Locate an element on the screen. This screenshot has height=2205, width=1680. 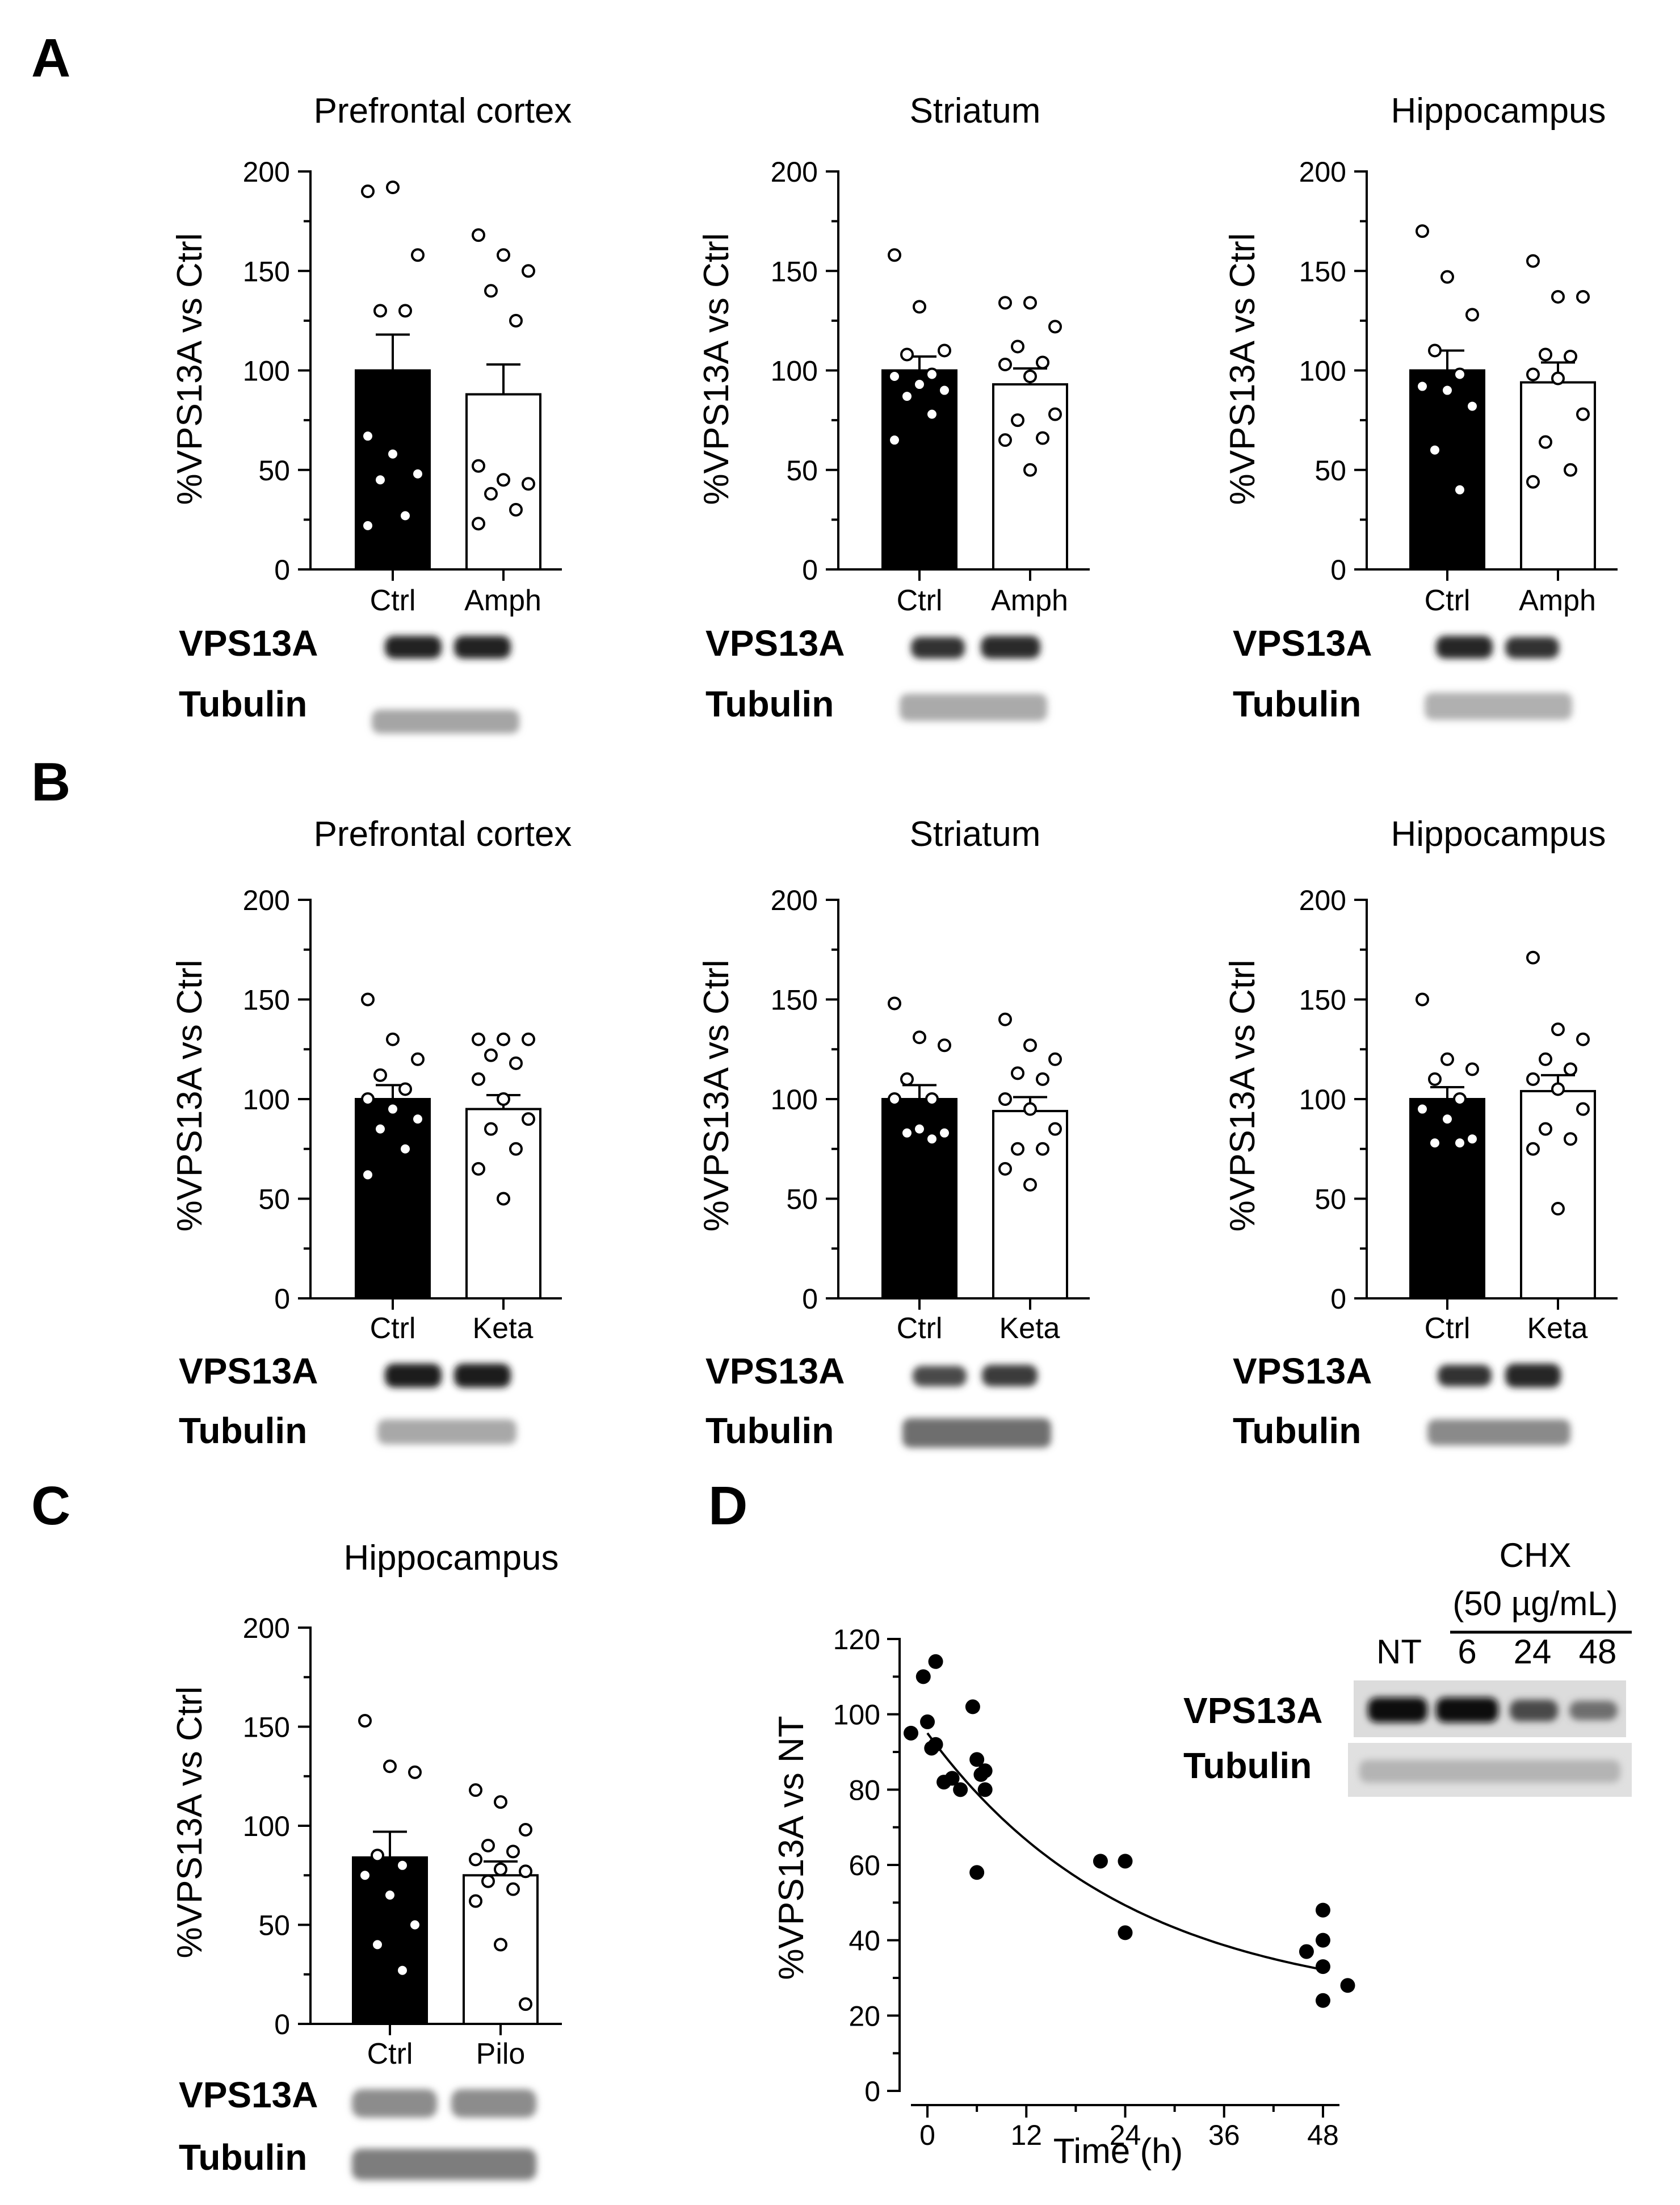
blot-dose-label: (50 µg/mL) is located at coordinates (1535, 1603).